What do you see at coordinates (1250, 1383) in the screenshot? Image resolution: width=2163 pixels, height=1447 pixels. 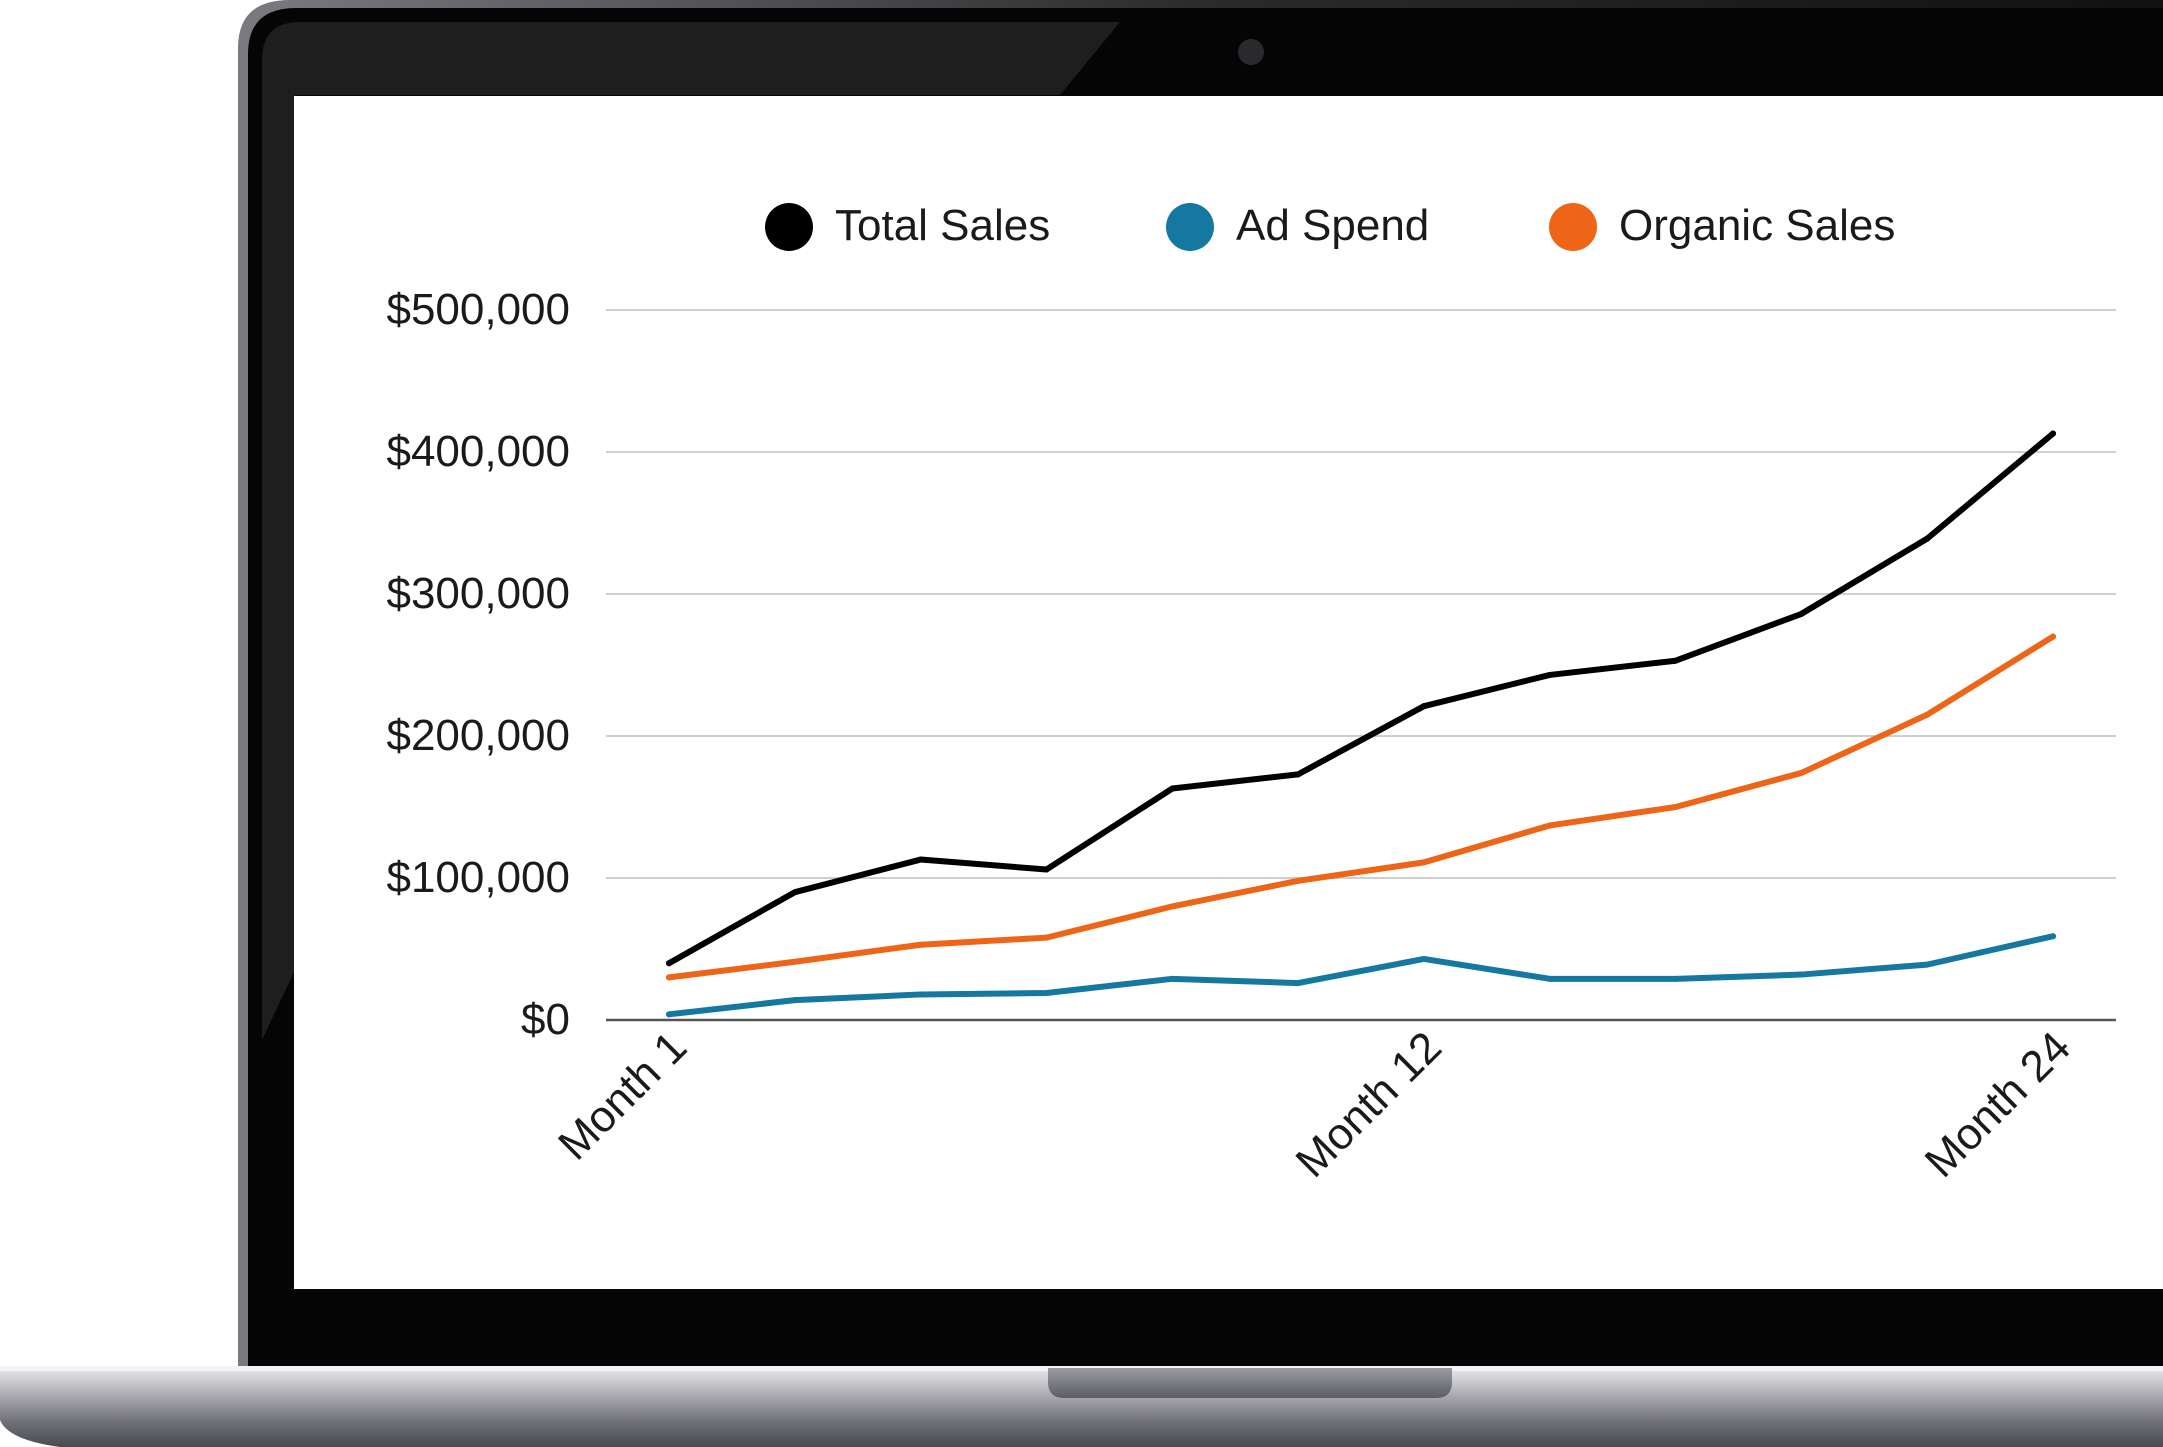 I see `trackpad-notch` at bounding box center [1250, 1383].